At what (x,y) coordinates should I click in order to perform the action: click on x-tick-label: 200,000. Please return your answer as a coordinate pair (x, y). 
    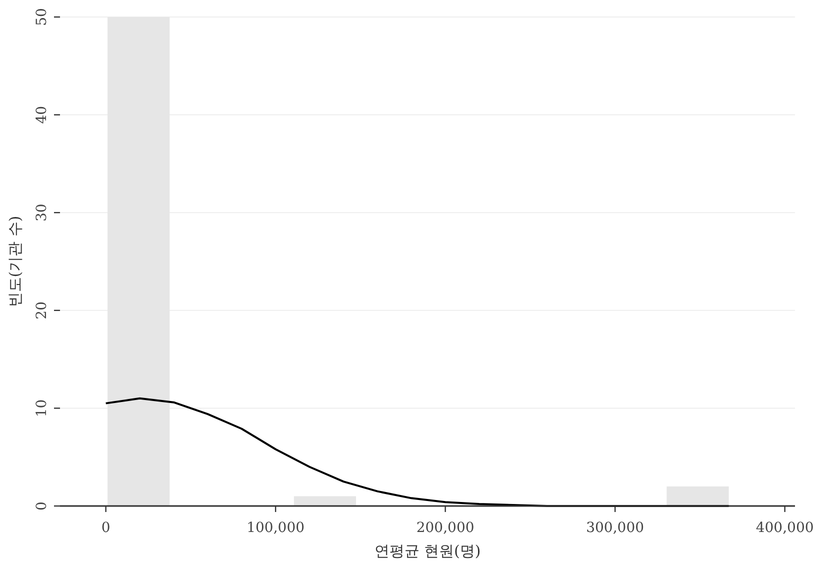
    Looking at the image, I should click on (445, 528).